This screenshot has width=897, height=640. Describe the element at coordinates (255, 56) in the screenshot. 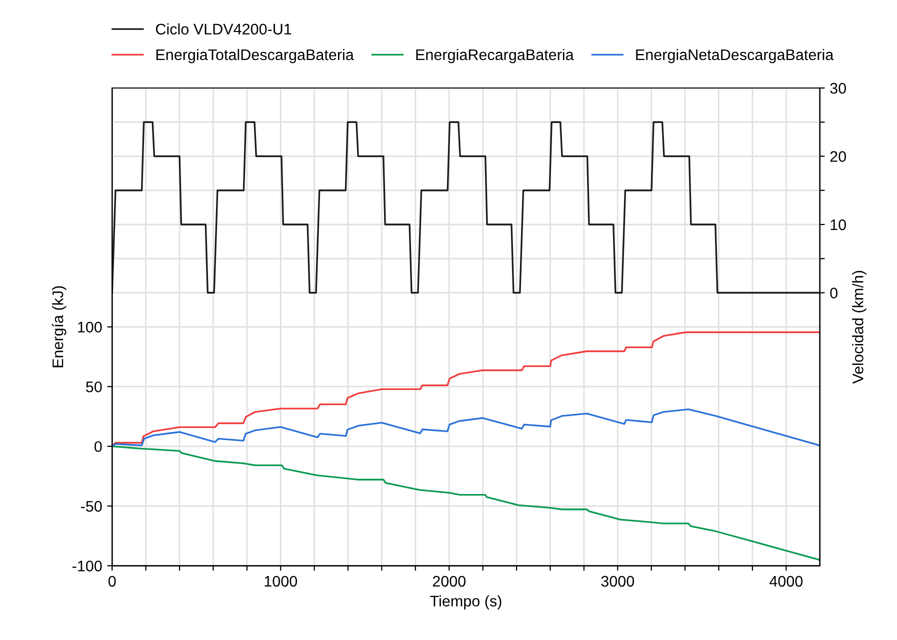

I see `legend-label: EnergiaTotalDescargaBateria` at that location.